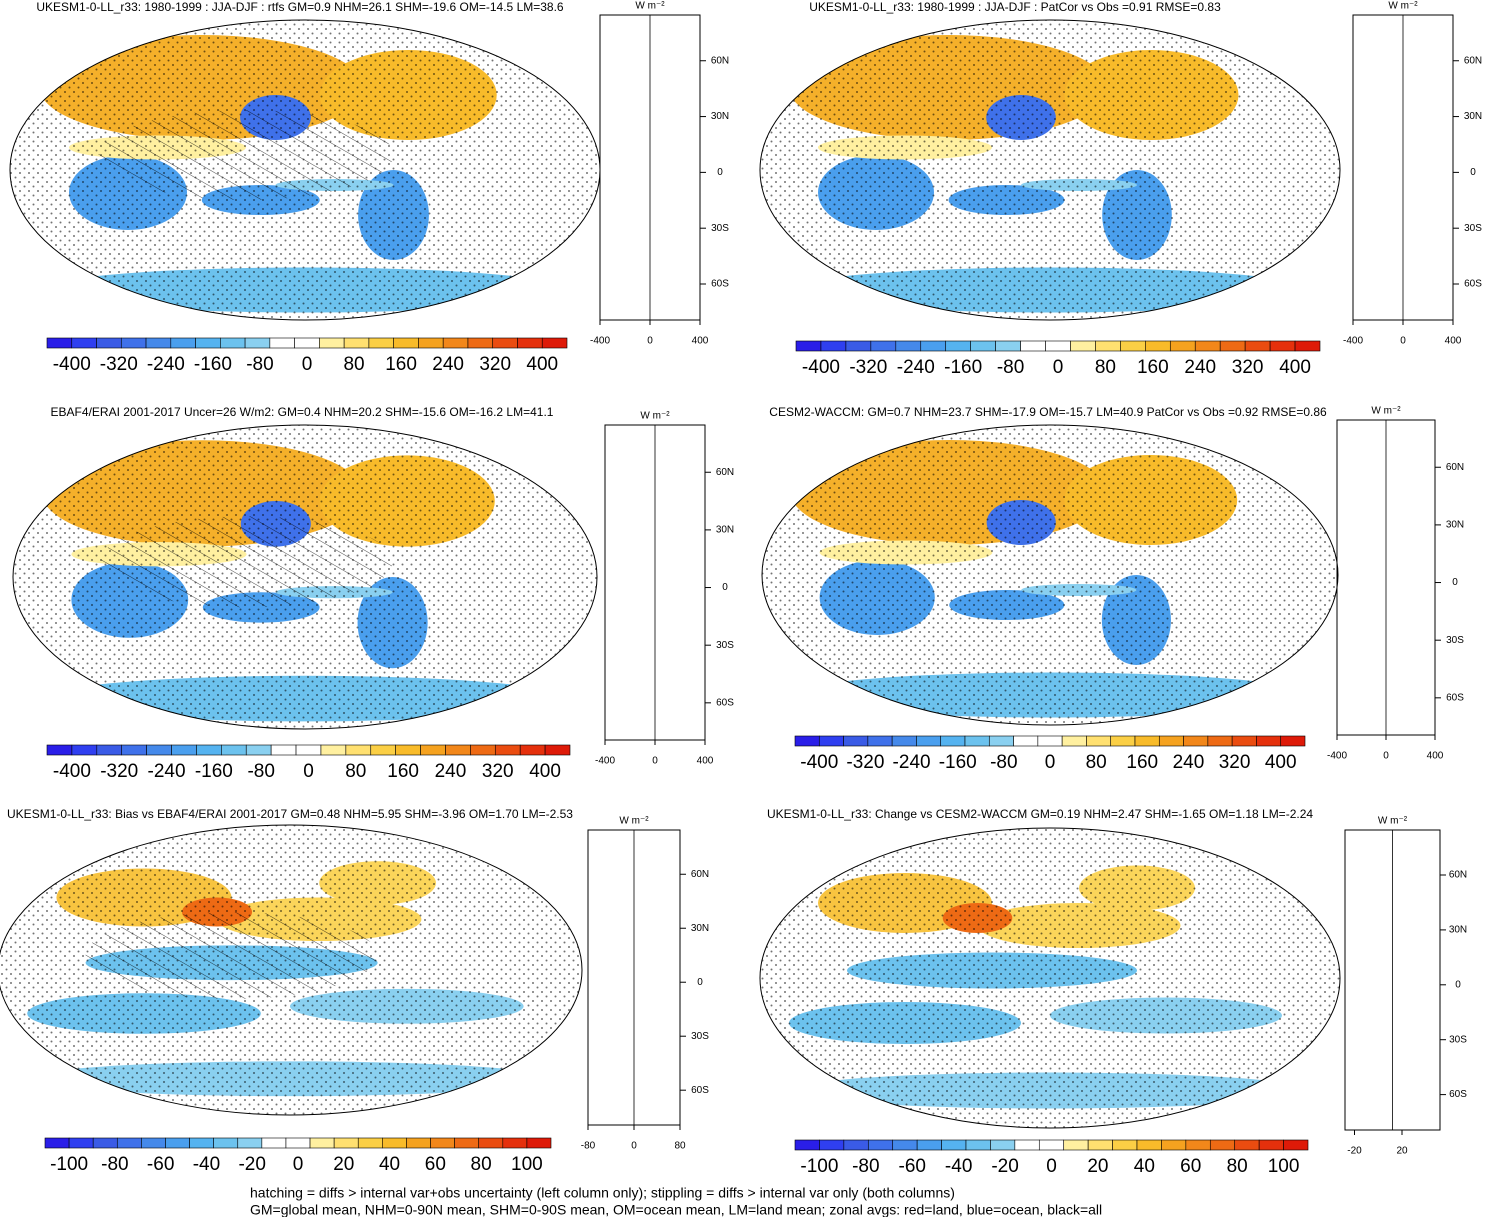 This screenshot has width=1498, height=1217. What do you see at coordinates (700, 874) in the screenshot?
I see `profile-y-label: 60N` at bounding box center [700, 874].